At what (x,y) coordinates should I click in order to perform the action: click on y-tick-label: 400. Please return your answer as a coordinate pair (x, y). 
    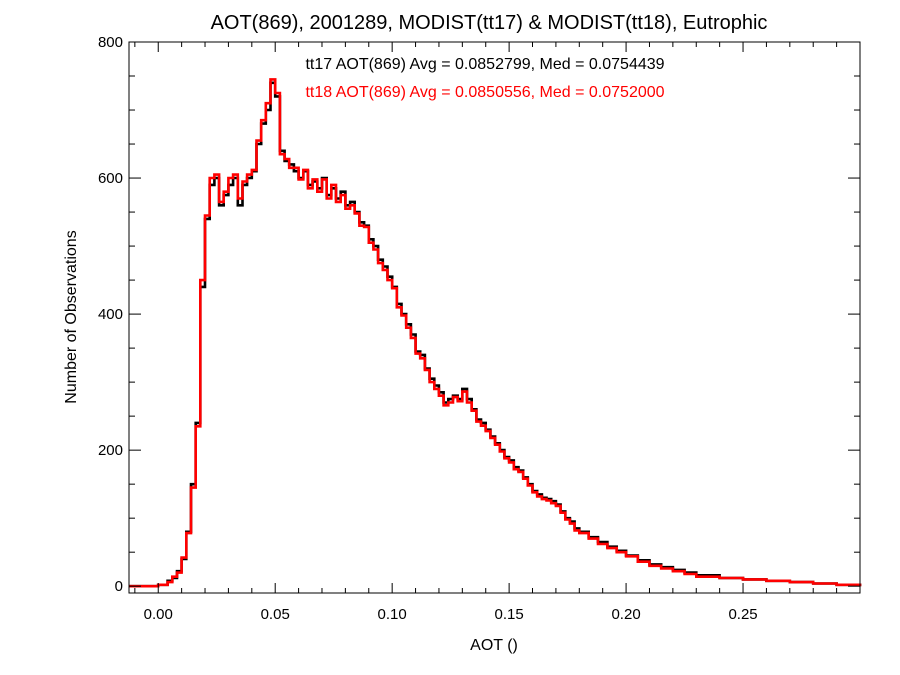
    Looking at the image, I should click on (110, 314).